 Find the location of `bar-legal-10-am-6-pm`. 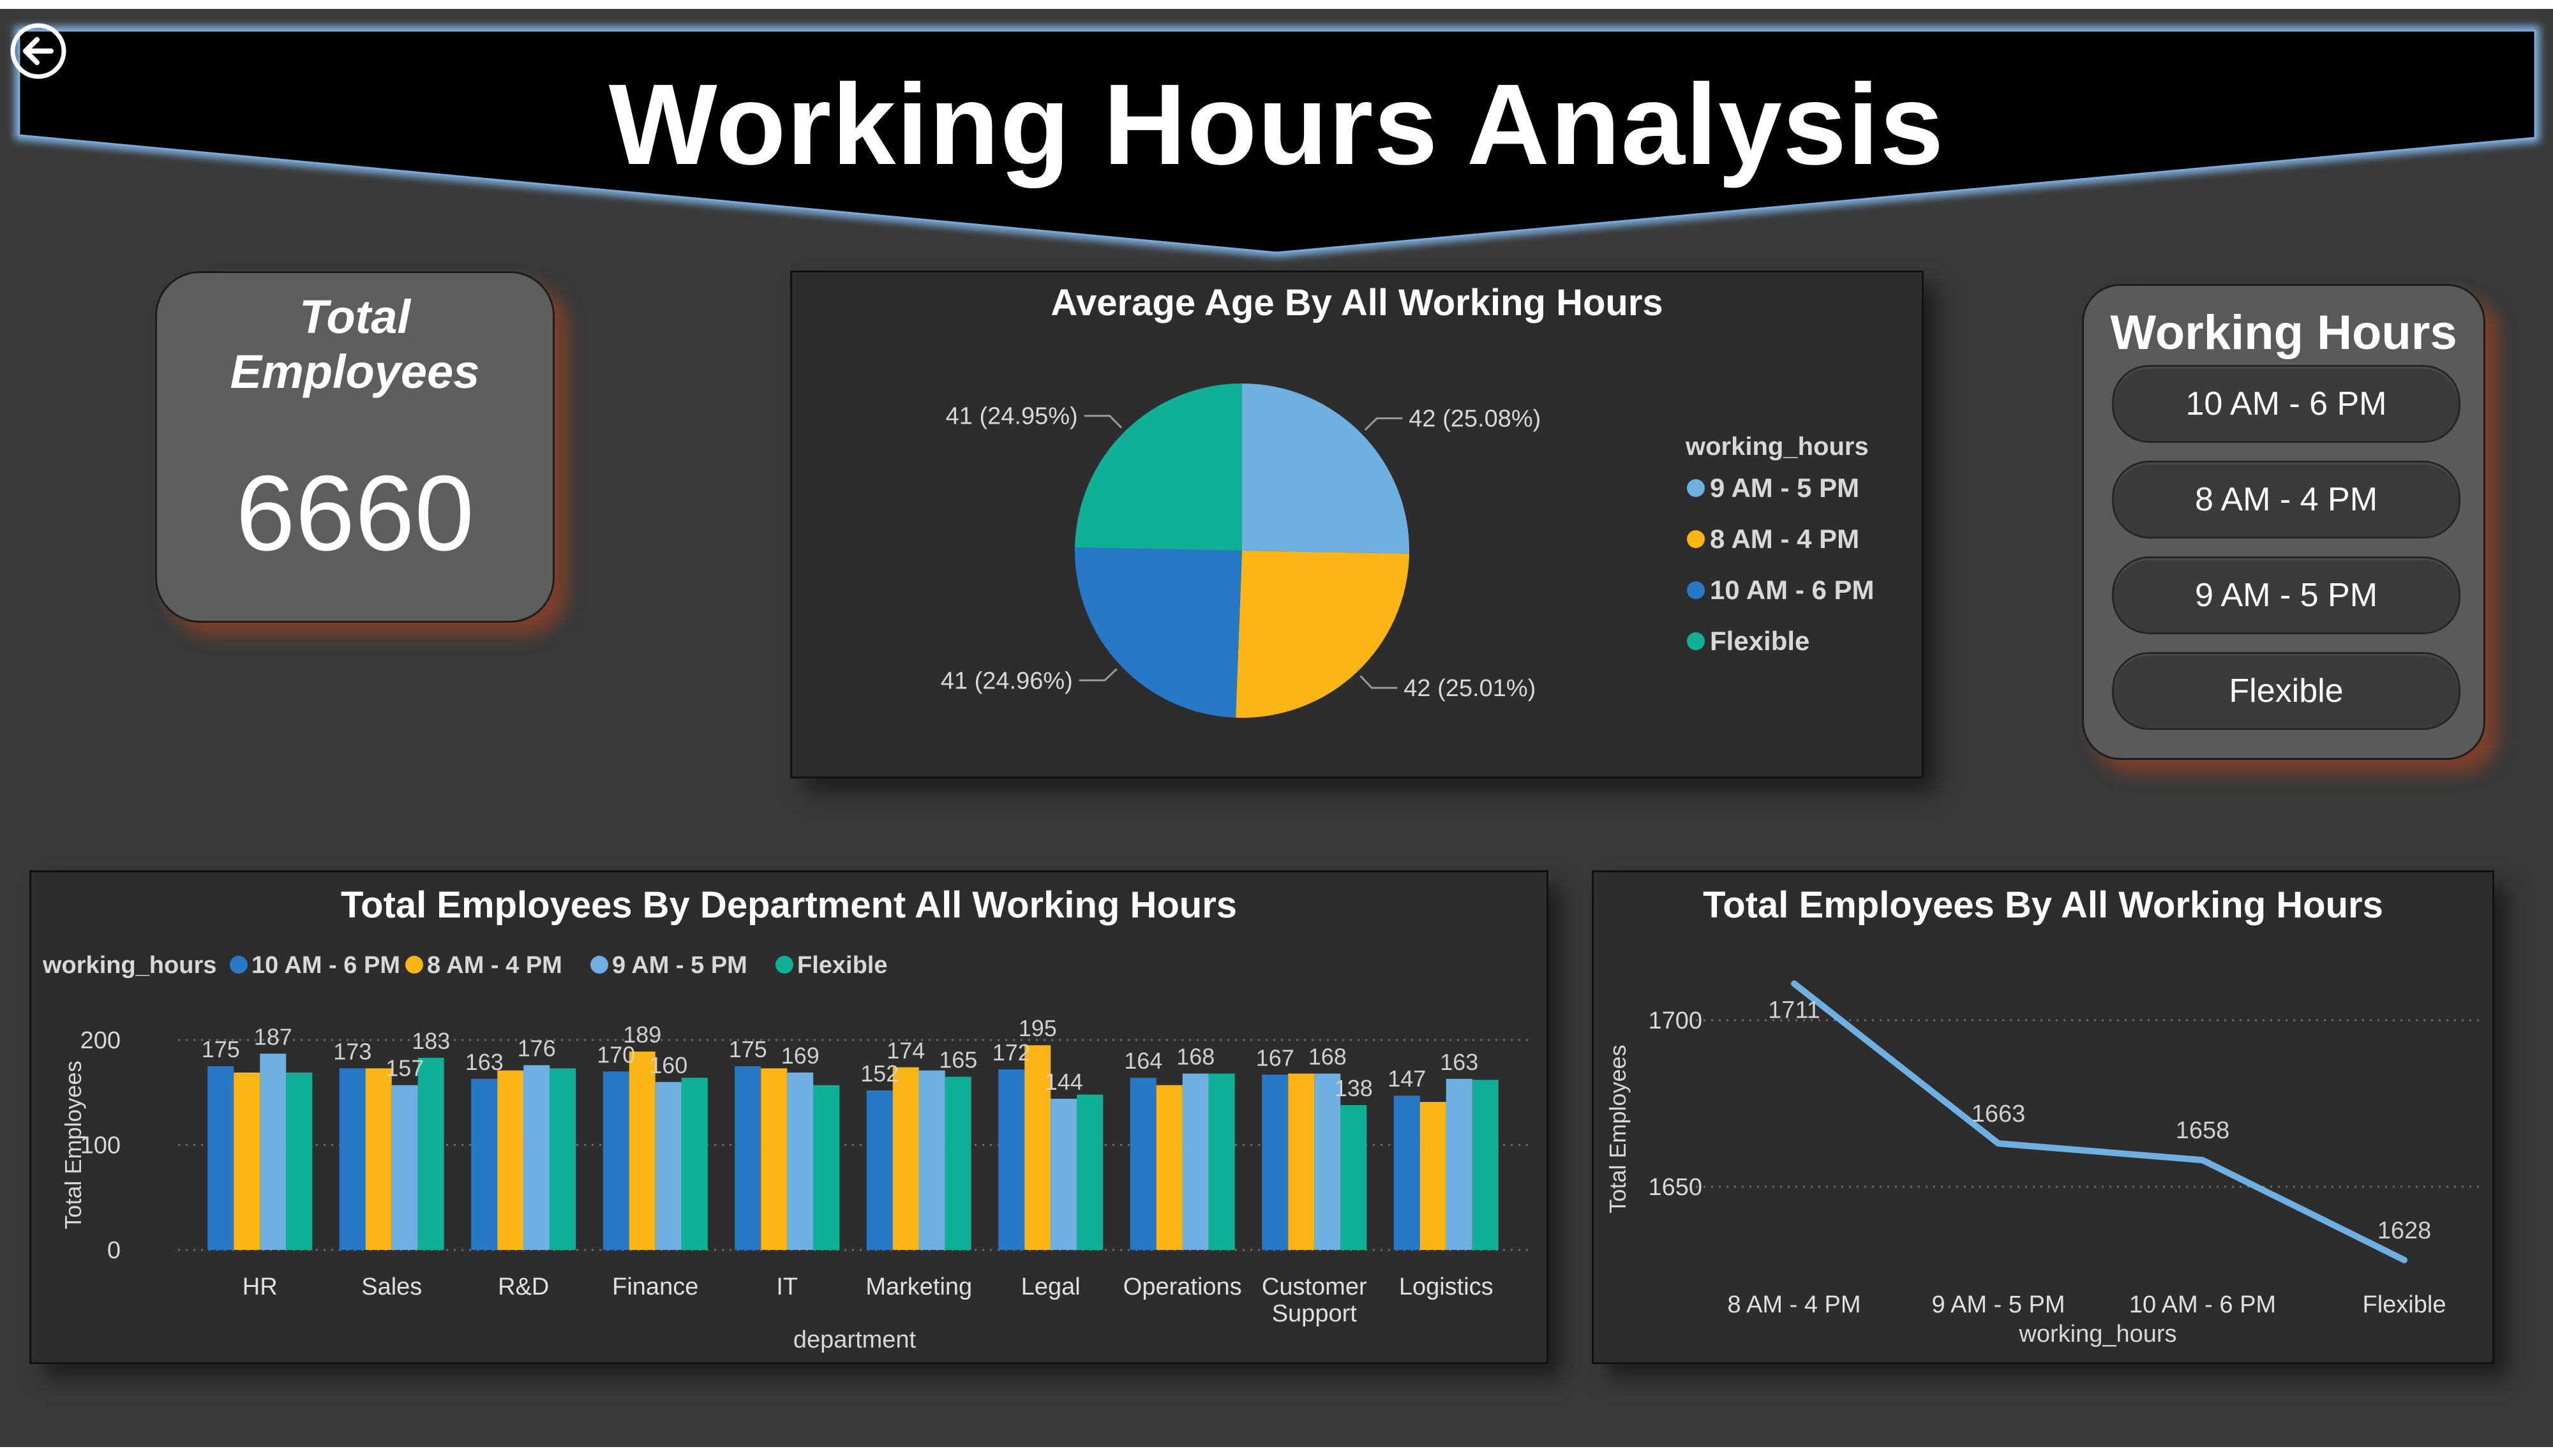

bar-legal-10-am-6-pm is located at coordinates (1011, 1159).